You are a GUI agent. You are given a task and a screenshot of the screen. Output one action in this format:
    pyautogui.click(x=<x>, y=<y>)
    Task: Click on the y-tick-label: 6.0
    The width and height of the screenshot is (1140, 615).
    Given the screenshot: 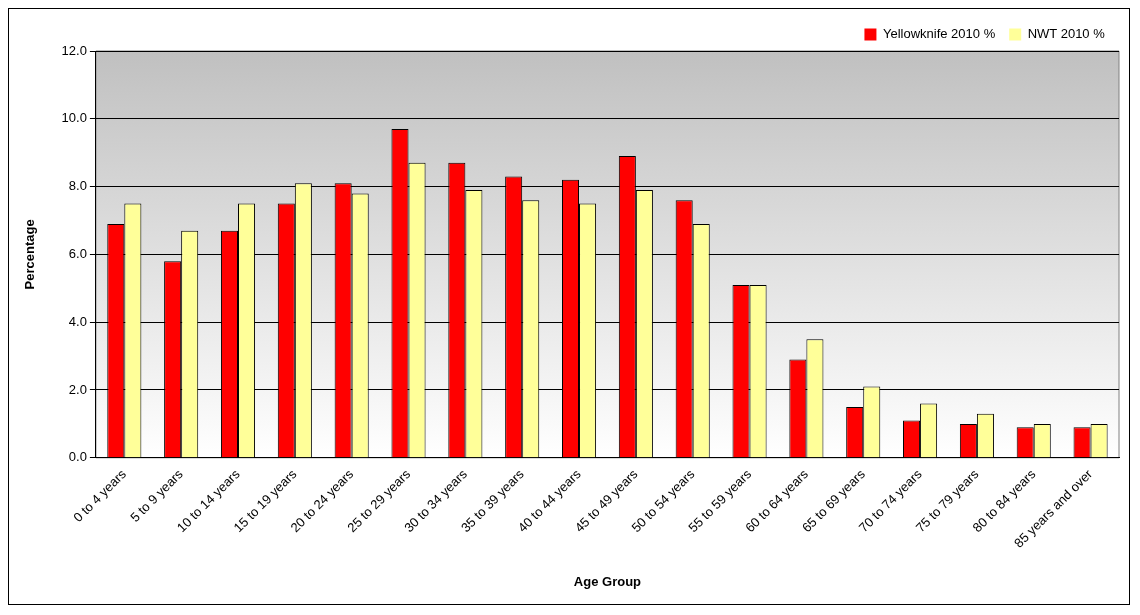 What is the action you would take?
    pyautogui.click(x=77, y=253)
    